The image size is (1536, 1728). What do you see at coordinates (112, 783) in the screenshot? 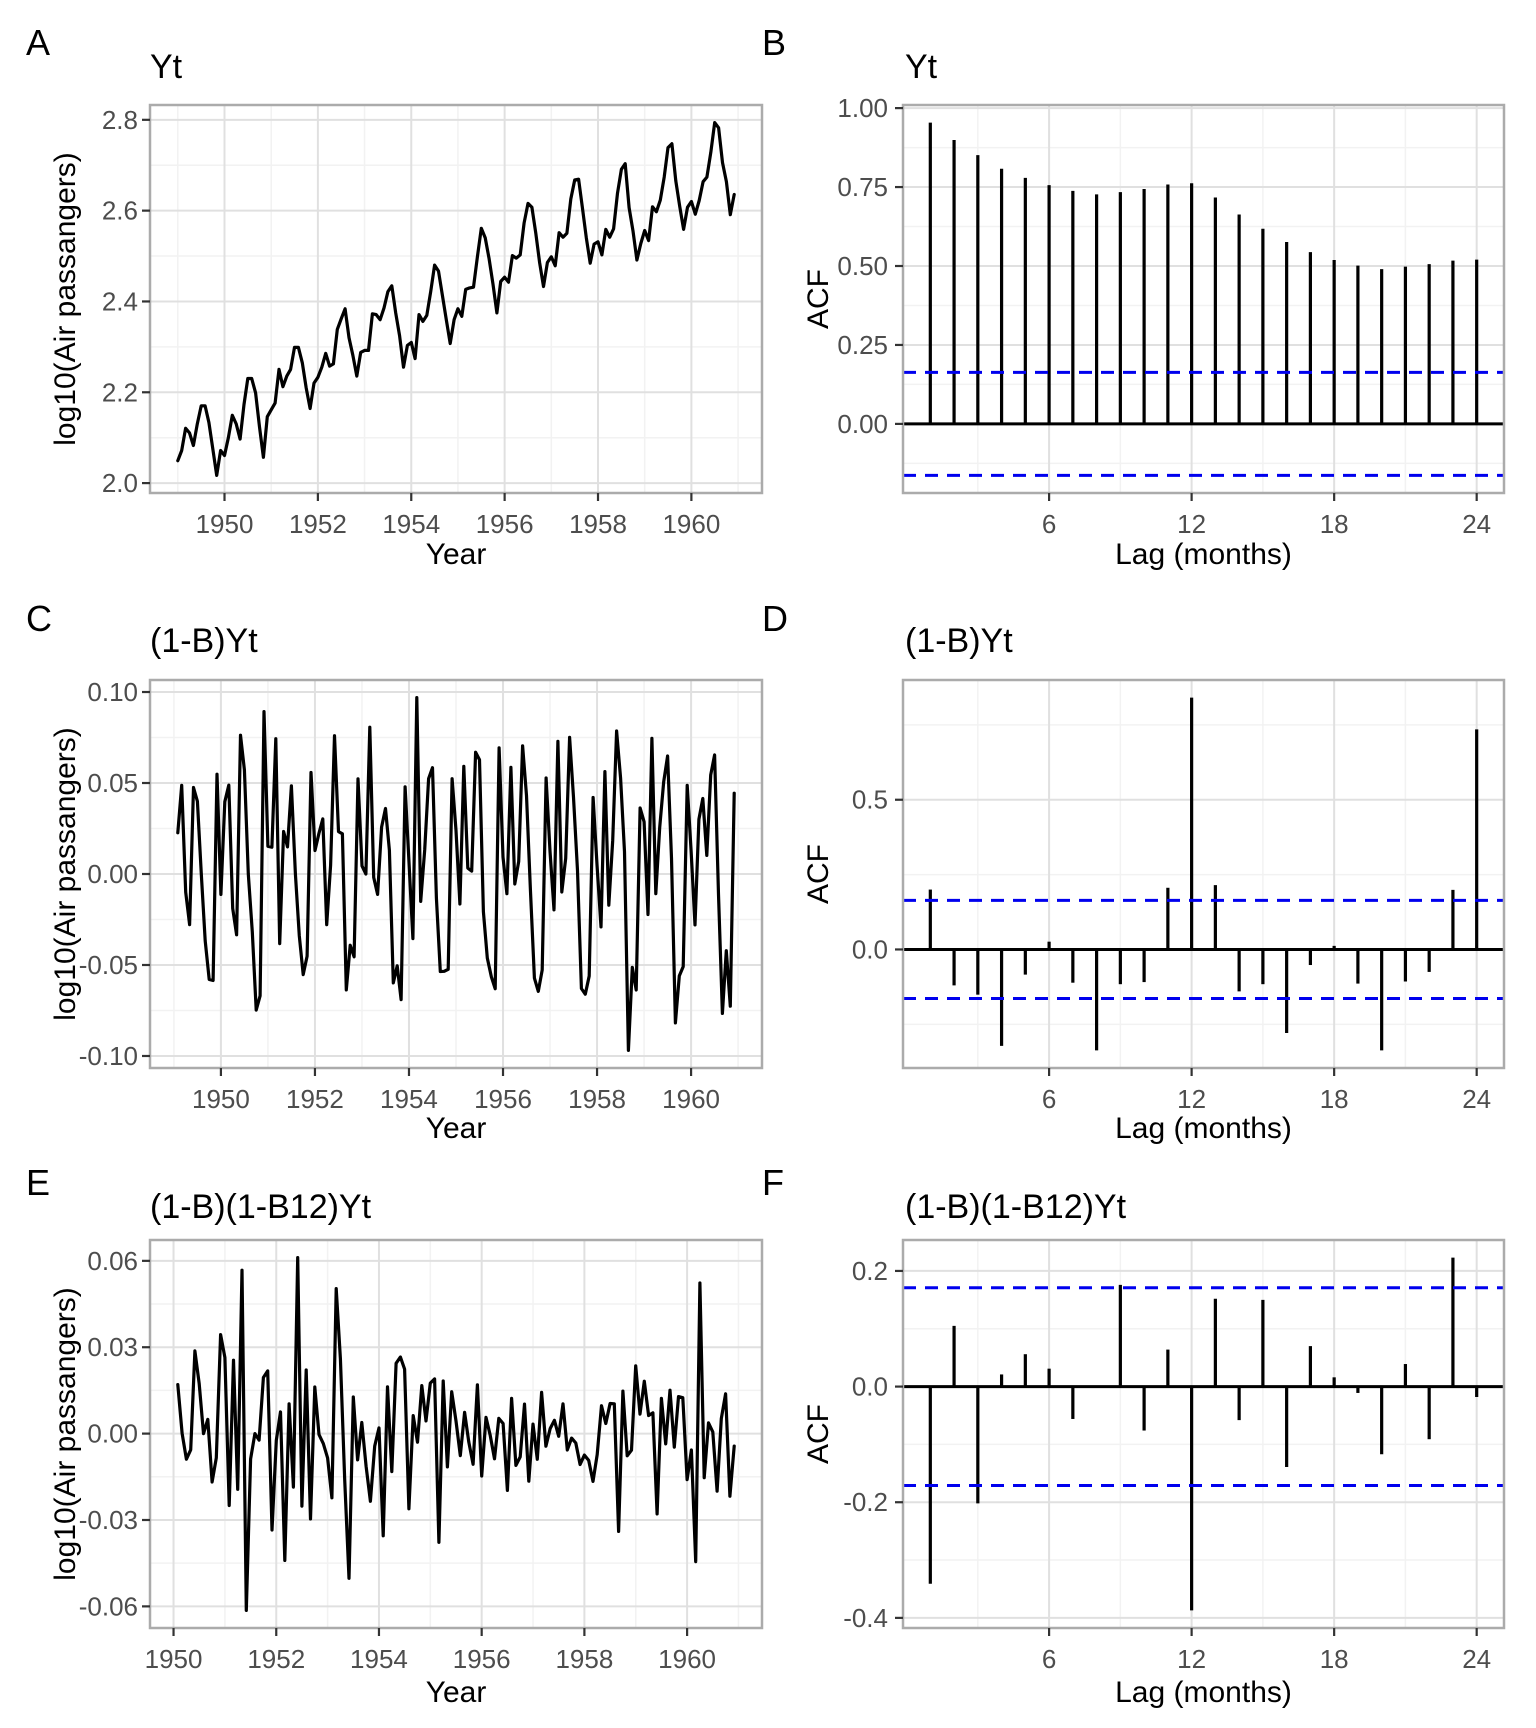
I see `svg-text: 0.05` at bounding box center [112, 783].